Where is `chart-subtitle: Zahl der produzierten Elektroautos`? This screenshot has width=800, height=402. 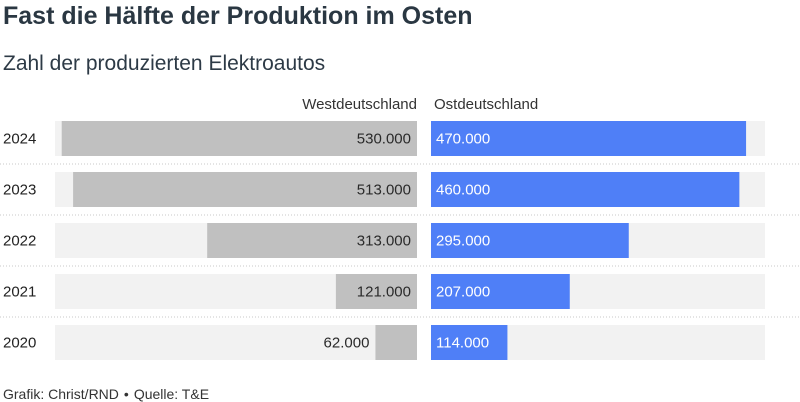
chart-subtitle: Zahl der produzierten Elektroautos is located at coordinates (164, 63).